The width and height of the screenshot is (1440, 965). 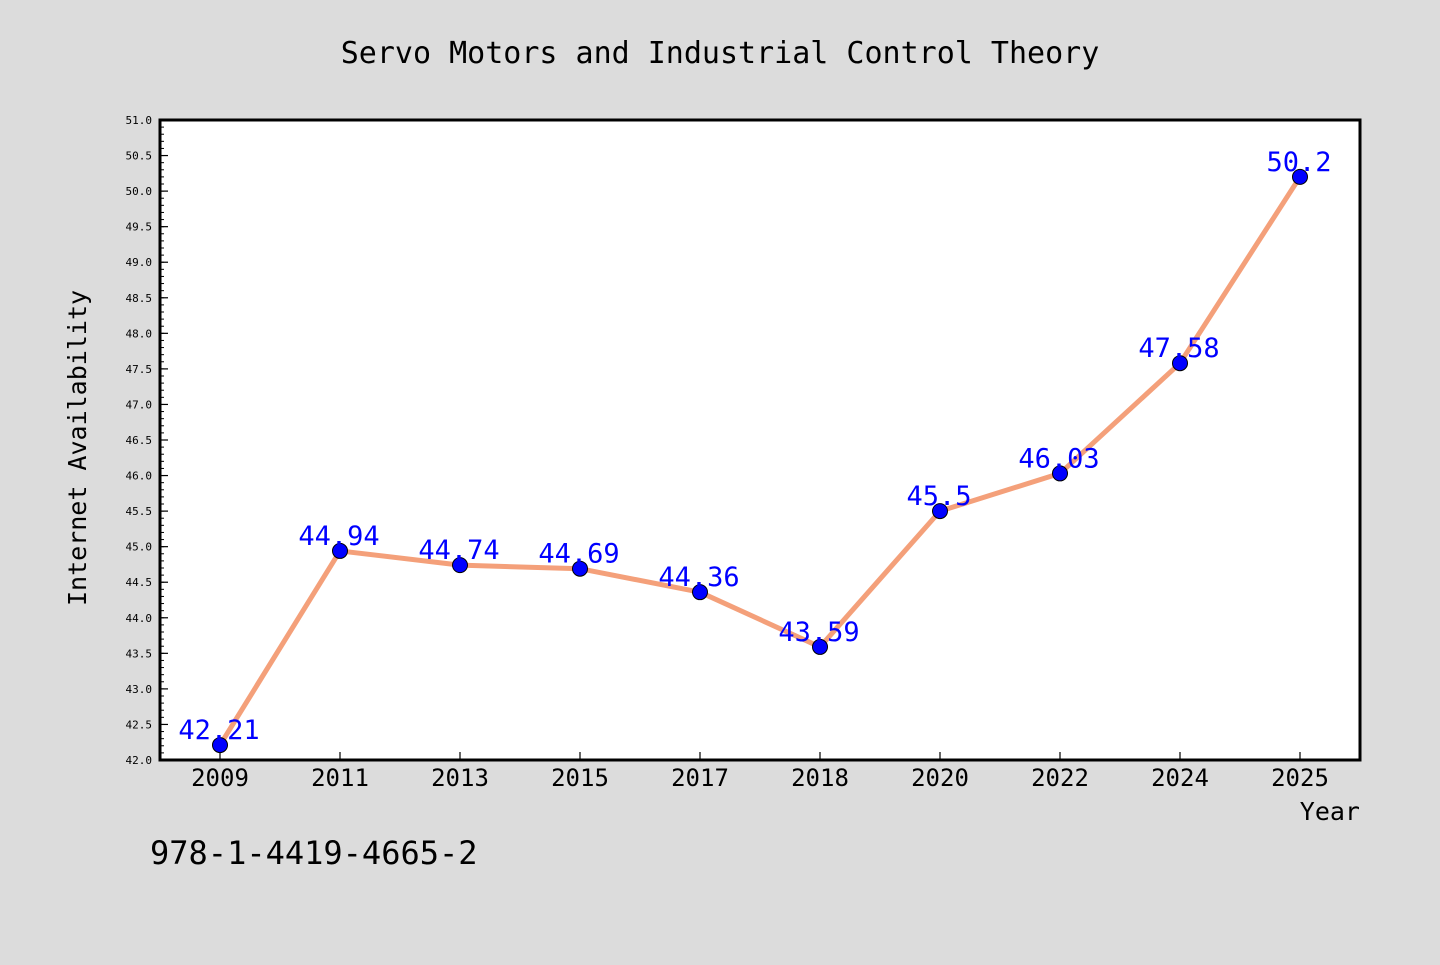 What do you see at coordinates (139, 333) in the screenshot?
I see `y-tick-label: 48.0` at bounding box center [139, 333].